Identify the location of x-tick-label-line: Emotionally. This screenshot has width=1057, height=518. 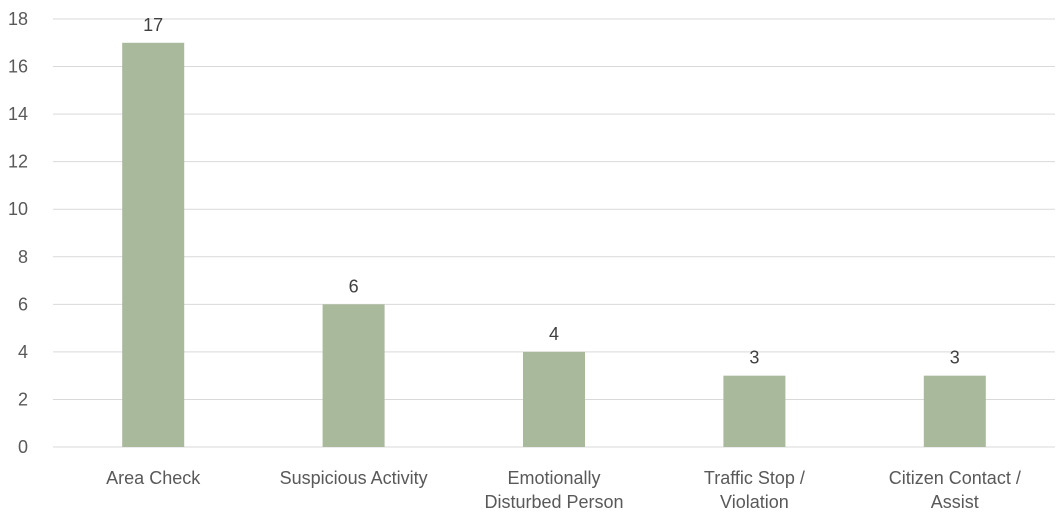
(553, 478).